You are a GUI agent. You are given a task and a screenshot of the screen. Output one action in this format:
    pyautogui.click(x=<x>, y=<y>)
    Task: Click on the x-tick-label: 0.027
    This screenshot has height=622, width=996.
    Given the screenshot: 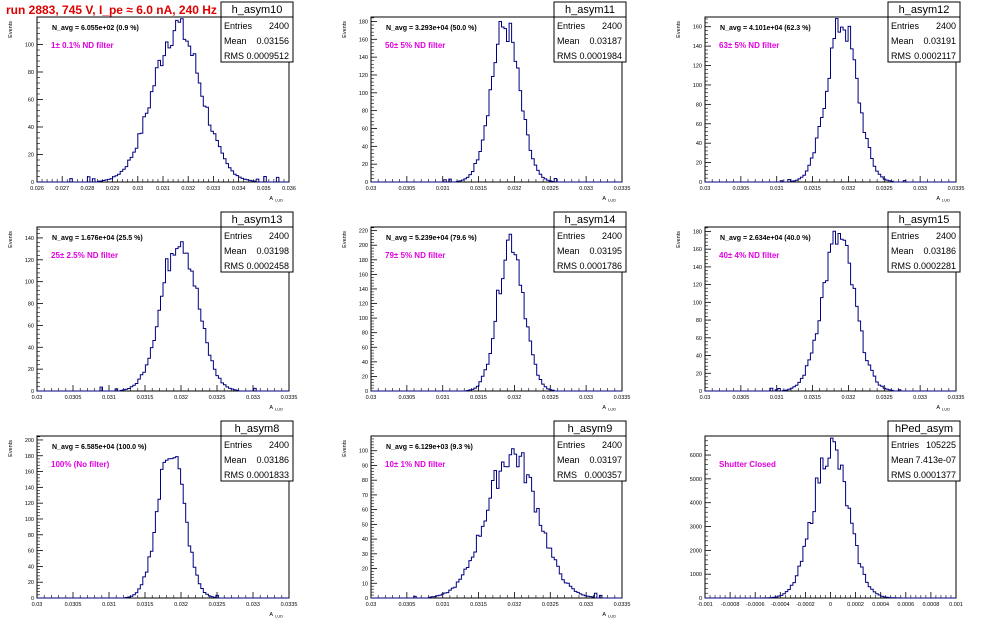 What is the action you would take?
    pyautogui.click(x=62, y=189)
    